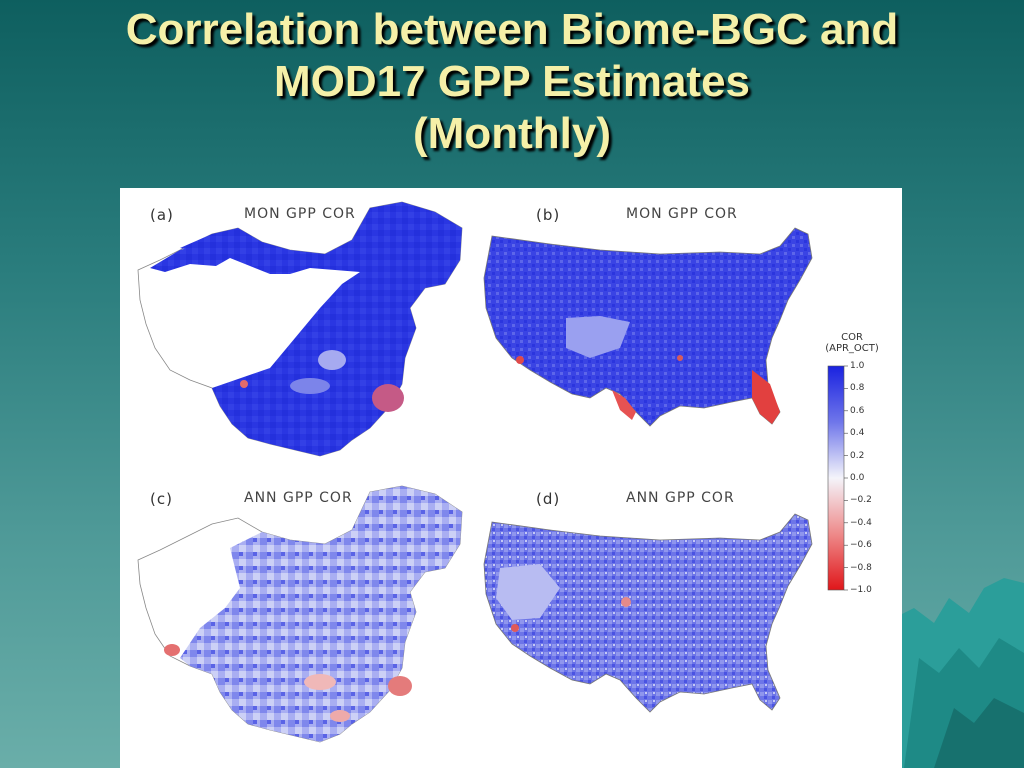 The image size is (1024, 768). Describe the element at coordinates (857, 366) in the screenshot. I see `colorbar-tick-label: 1.0` at that location.